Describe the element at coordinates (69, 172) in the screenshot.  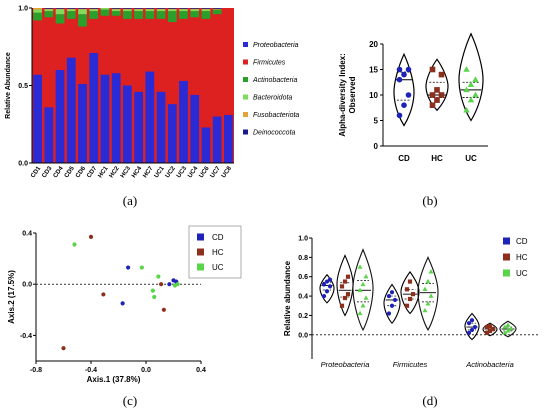
I see `x-tick-label: CD5` at that location.